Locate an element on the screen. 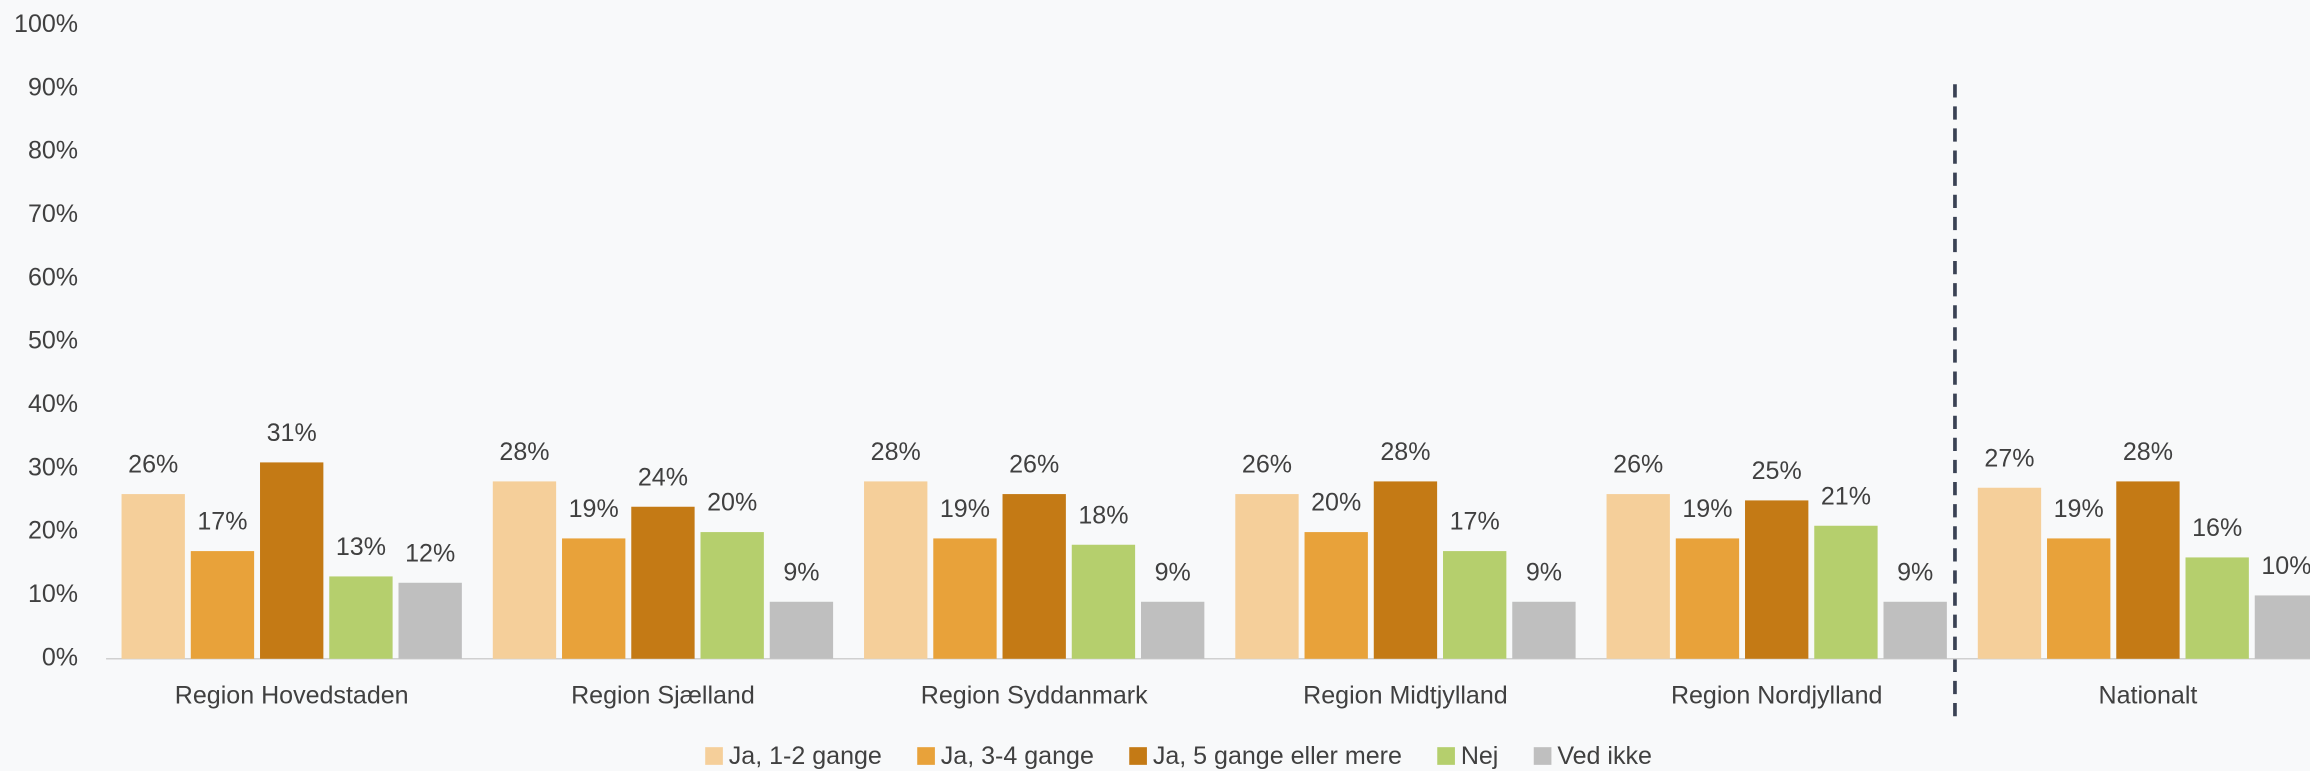  value-label: 25% is located at coordinates (1777, 471).